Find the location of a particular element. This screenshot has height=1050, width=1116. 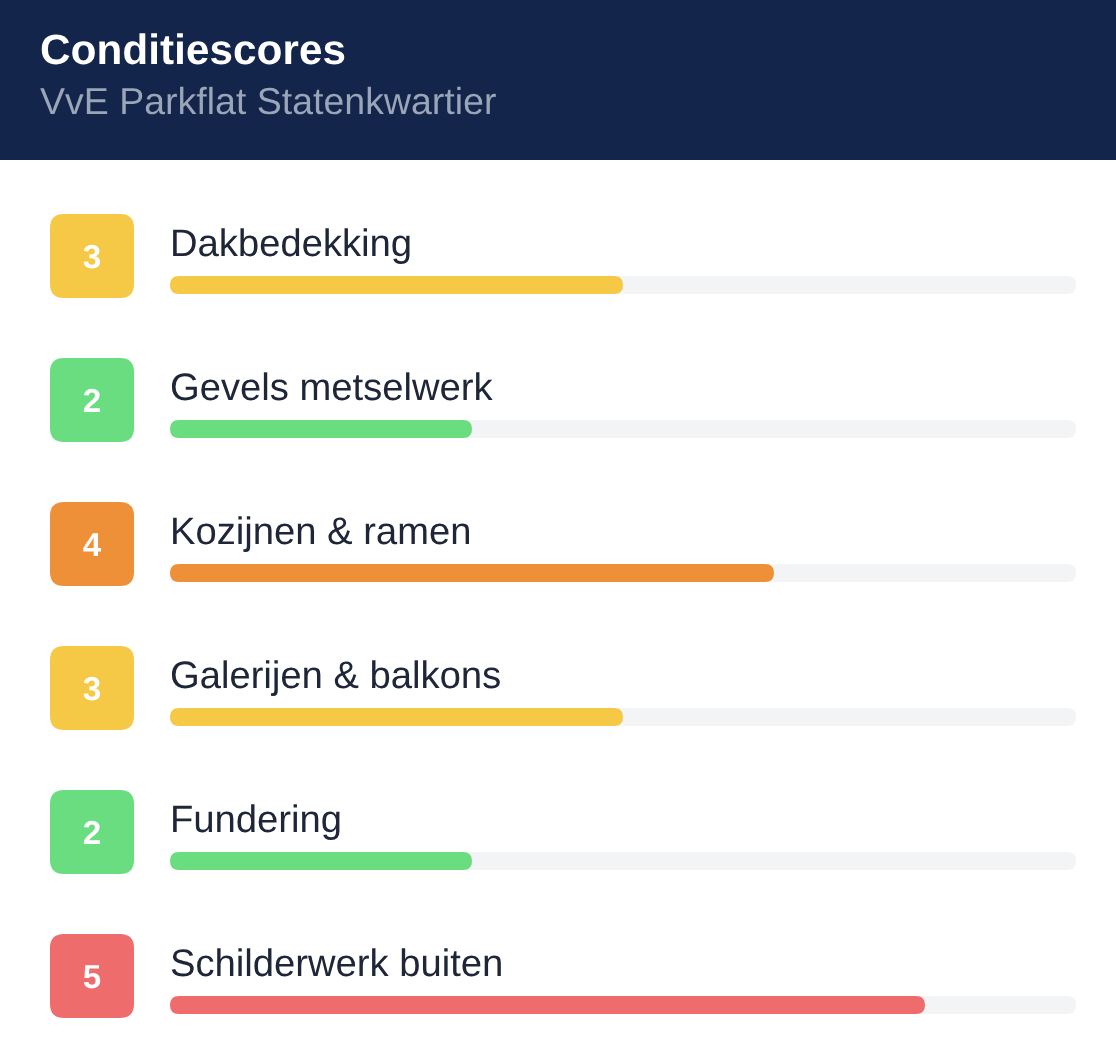

y-tick-label: Schilderwerk buiten is located at coordinates (336, 962).